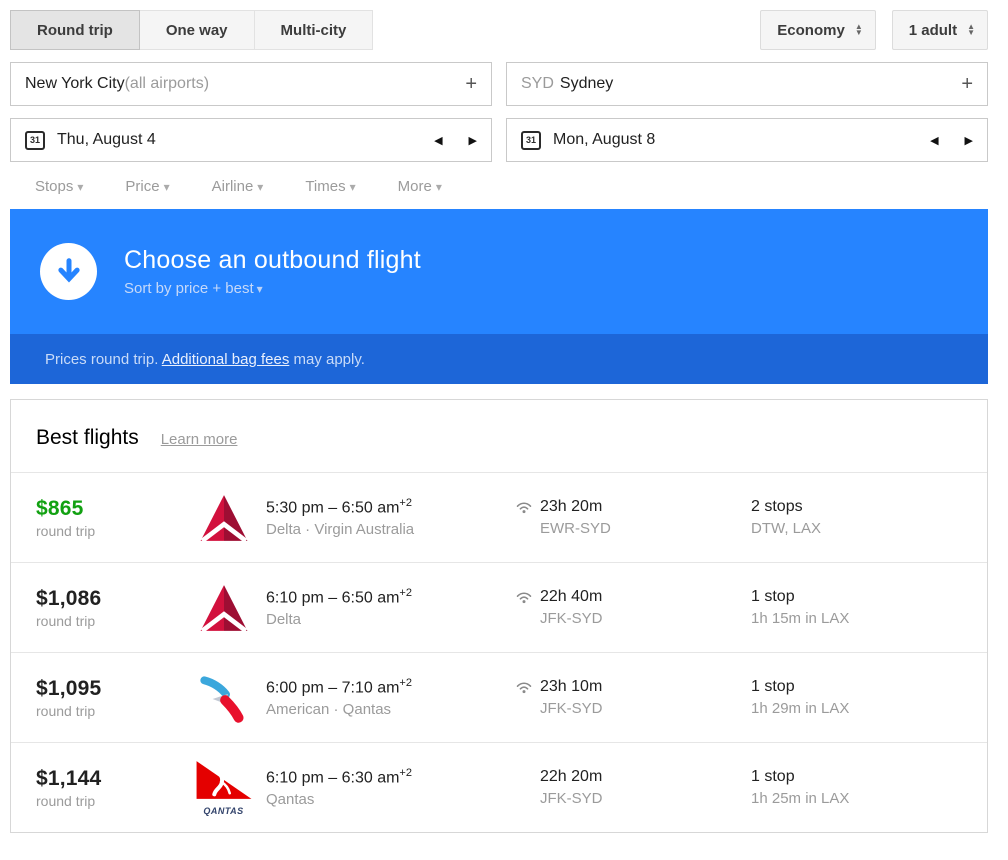 This screenshot has width=1008, height=860. Describe the element at coordinates (167, 83) in the screenshot. I see `origin-suffix: (all airports)` at that location.